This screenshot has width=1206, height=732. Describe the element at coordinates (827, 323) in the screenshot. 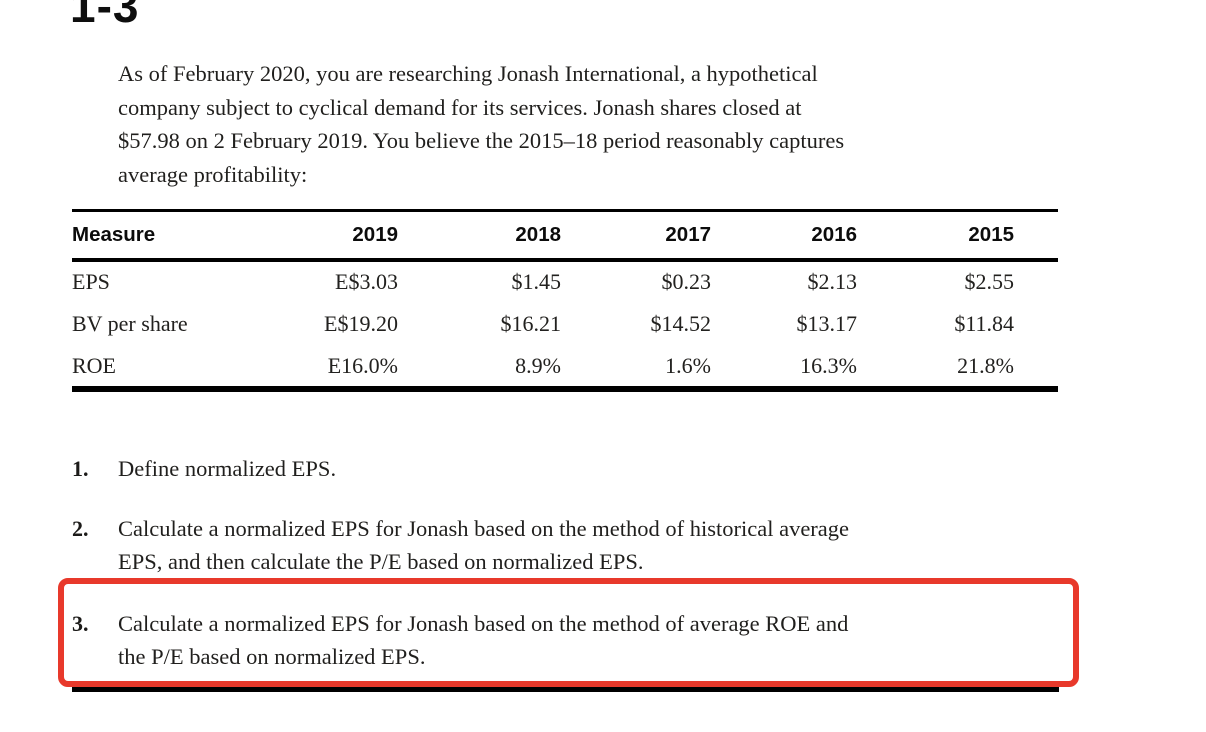

I see `table-cell: $13.17` at that location.